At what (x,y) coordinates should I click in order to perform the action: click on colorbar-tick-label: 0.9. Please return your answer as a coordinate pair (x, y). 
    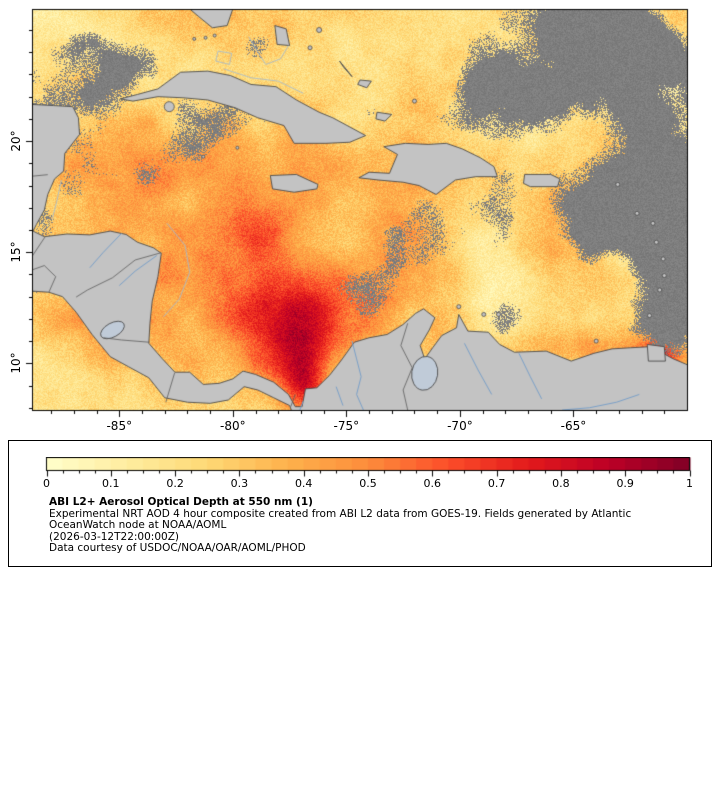
    Looking at the image, I should click on (625, 483).